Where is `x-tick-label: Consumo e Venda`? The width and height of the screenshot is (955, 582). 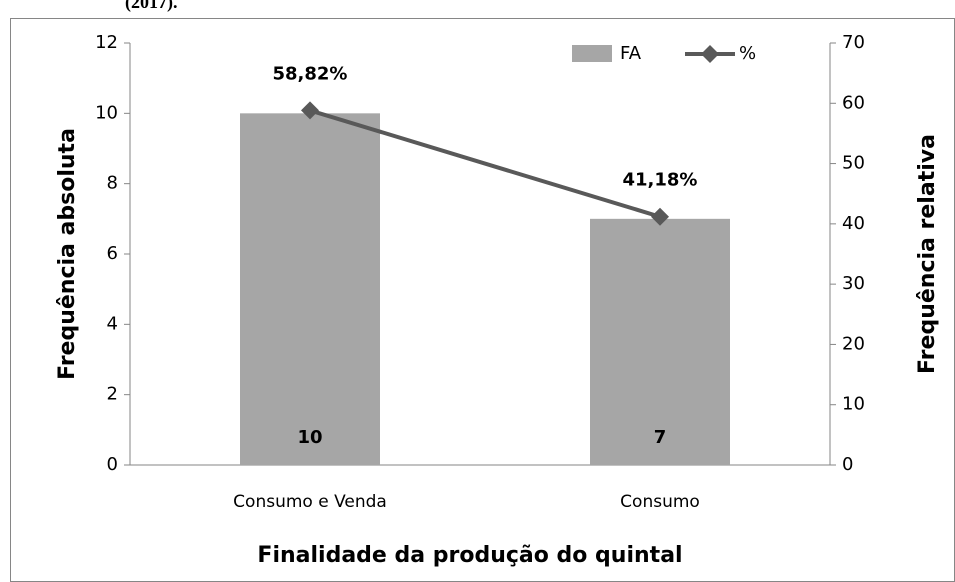
x-tick-label: Consumo e Venda is located at coordinates (310, 502).